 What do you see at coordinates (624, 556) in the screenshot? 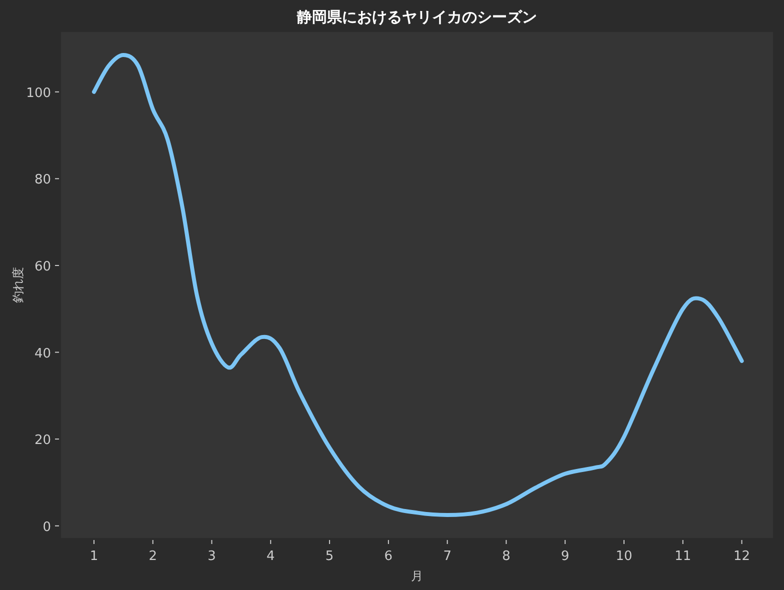
I see `x-tick-label: 10` at bounding box center [624, 556].